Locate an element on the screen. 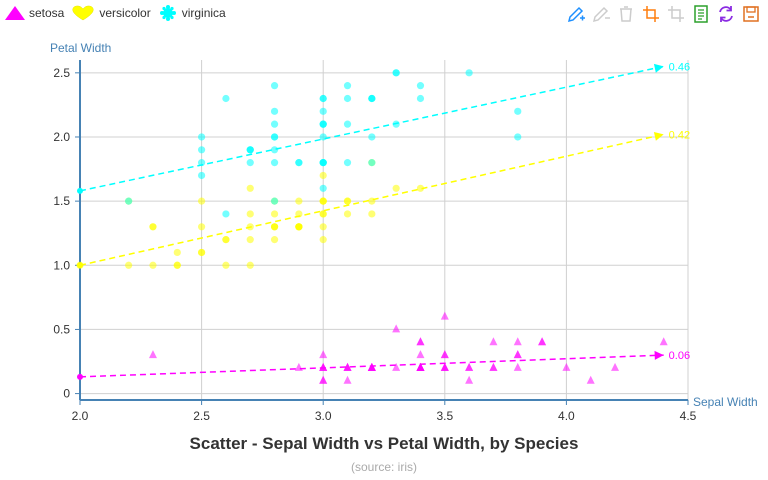  legend-label-versicolor: versicolor is located at coordinates (125, 13).